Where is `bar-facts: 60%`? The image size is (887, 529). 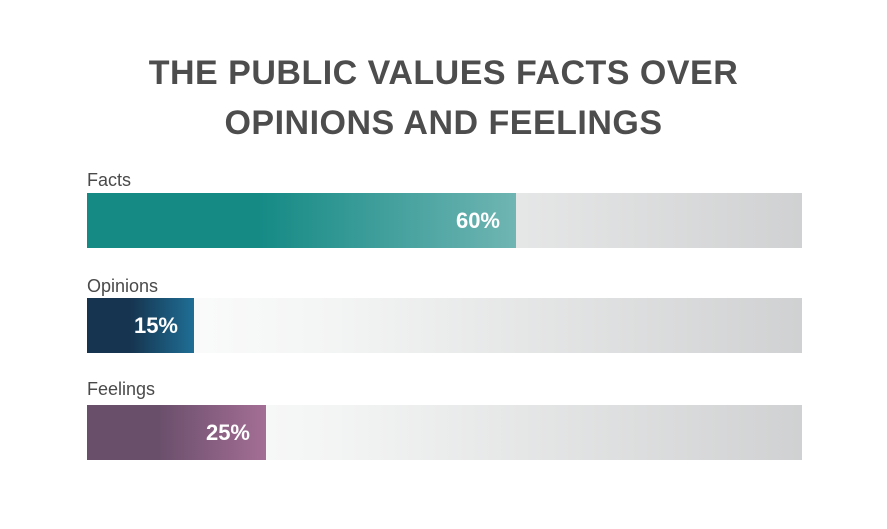
bar-facts: 60% is located at coordinates (301, 220).